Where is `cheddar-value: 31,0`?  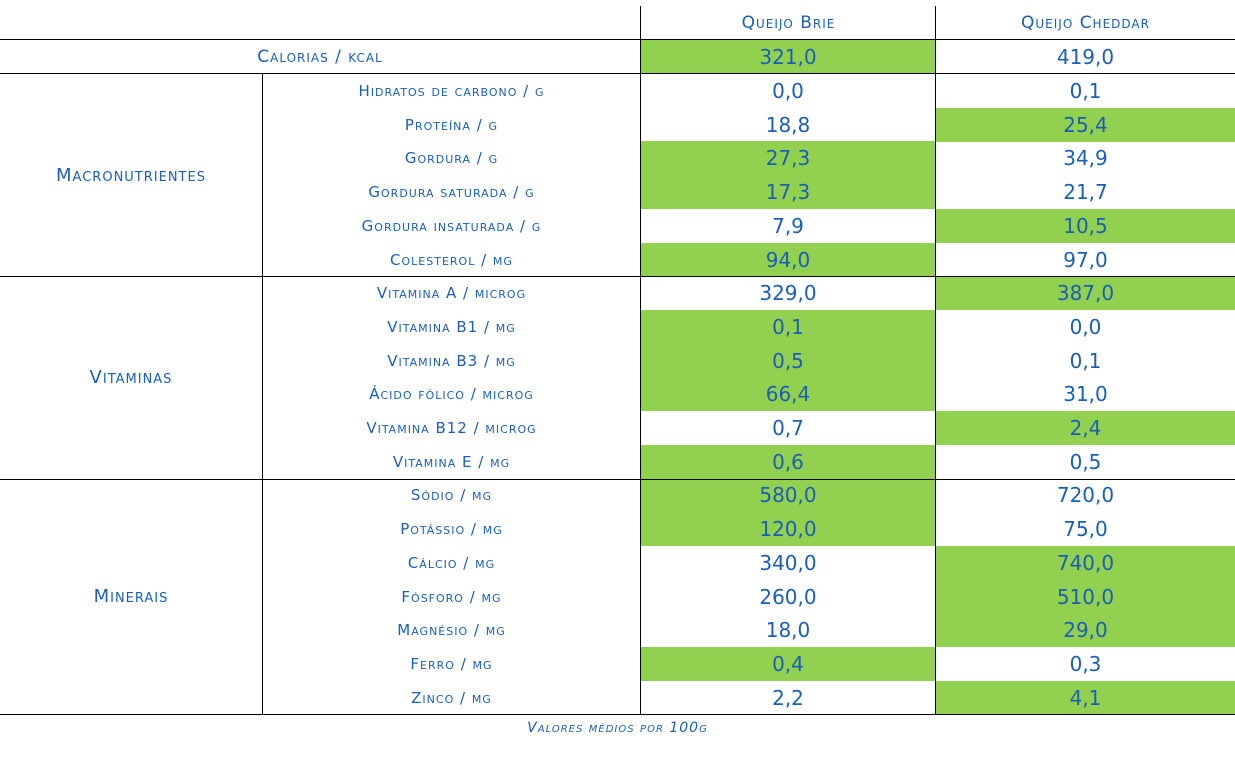 cheddar-value: 31,0 is located at coordinates (1085, 394).